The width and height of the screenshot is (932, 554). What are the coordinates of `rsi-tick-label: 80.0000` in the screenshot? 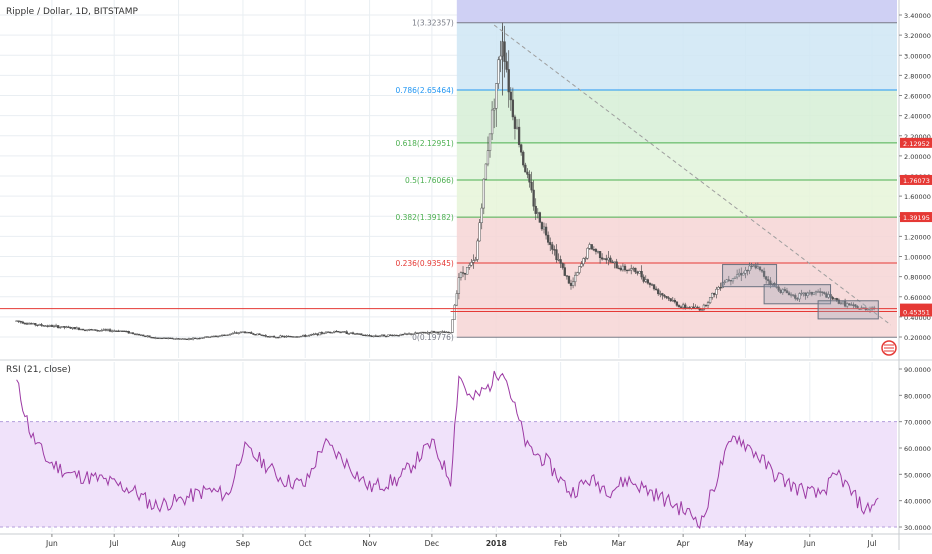 It's located at (917, 396).